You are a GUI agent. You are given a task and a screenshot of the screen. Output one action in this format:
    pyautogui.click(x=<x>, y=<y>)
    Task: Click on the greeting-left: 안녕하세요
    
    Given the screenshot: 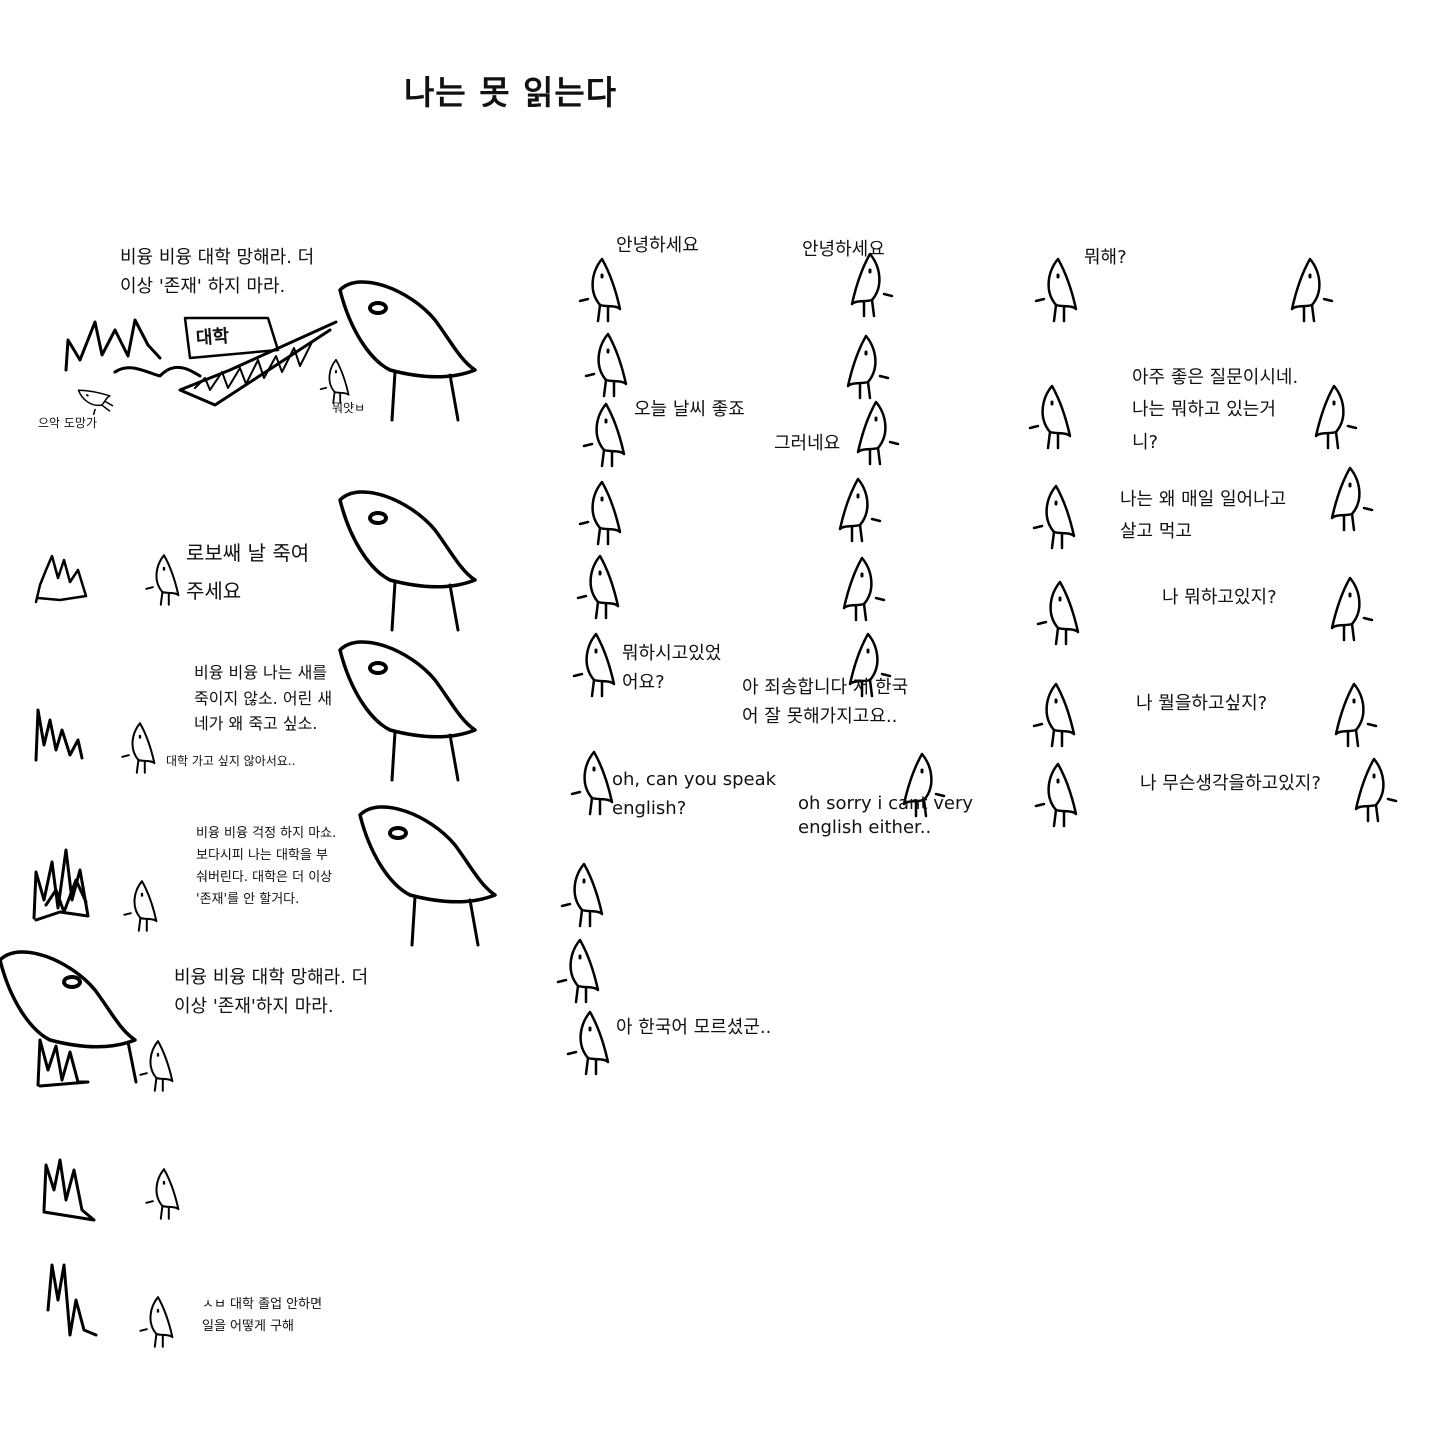 What is the action you would take?
    pyautogui.click(x=657, y=245)
    